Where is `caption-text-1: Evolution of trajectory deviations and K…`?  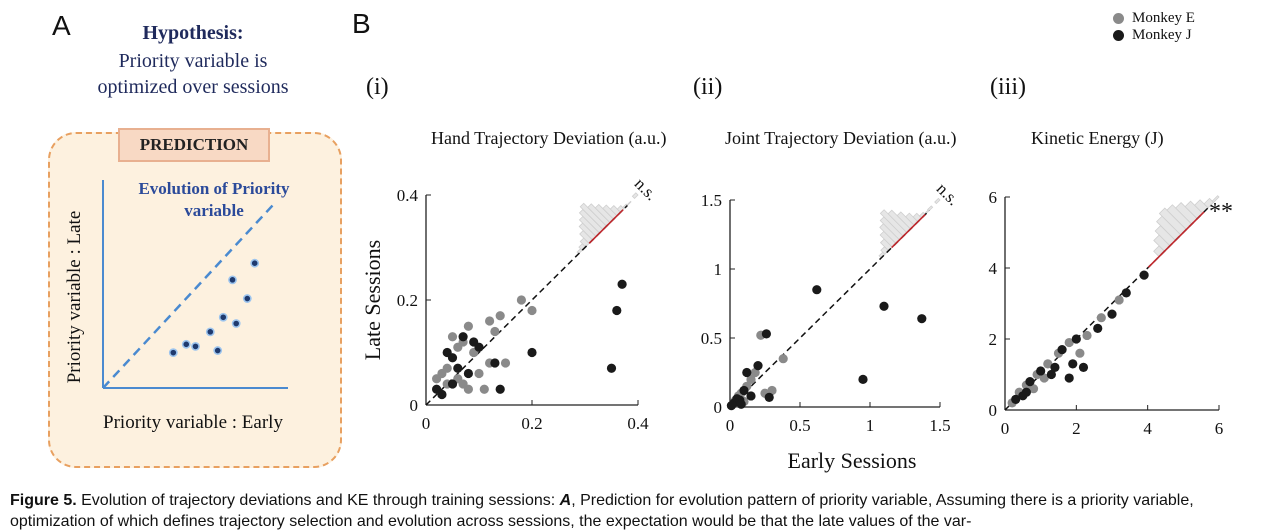 caption-text-1: Evolution of trajectory deviations and K… is located at coordinates (318, 500).